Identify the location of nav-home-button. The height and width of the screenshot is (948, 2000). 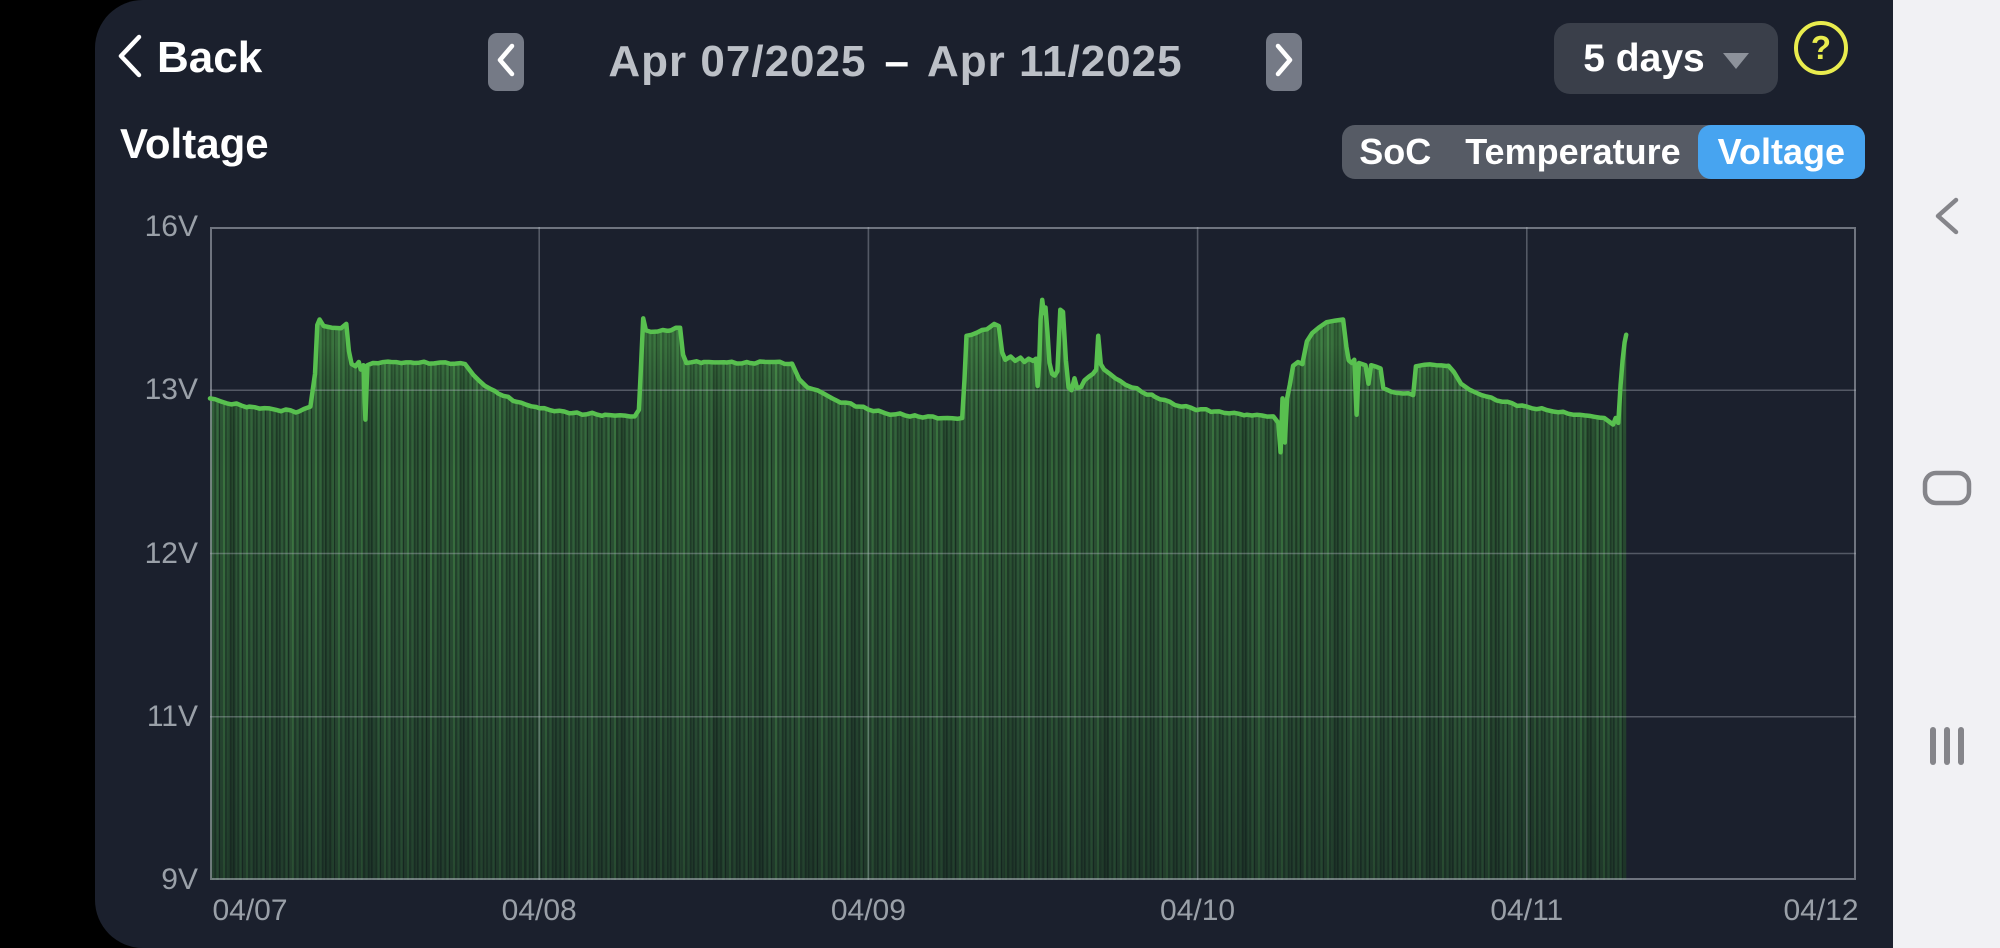
(1946, 490).